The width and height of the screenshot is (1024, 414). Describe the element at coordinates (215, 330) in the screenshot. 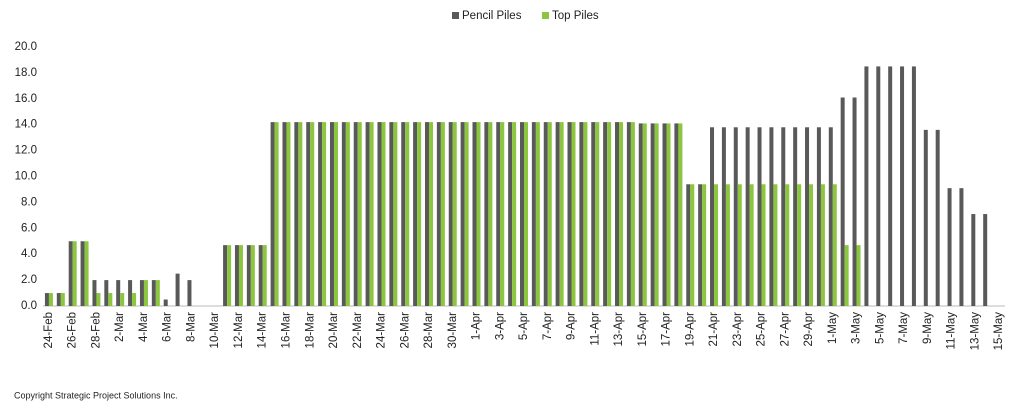

I see `x-tick-label: 10-Mar` at that location.